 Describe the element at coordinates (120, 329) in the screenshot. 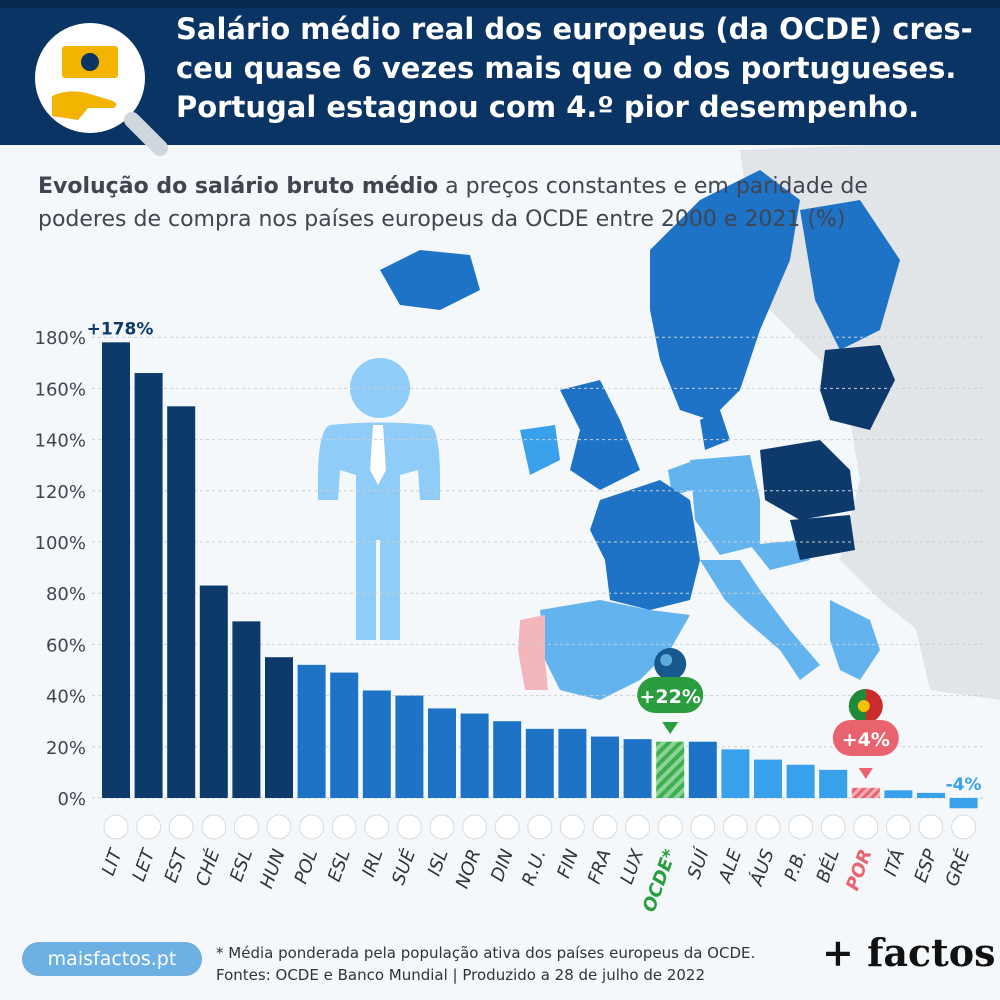

I see `top-bar-label: +178%` at that location.